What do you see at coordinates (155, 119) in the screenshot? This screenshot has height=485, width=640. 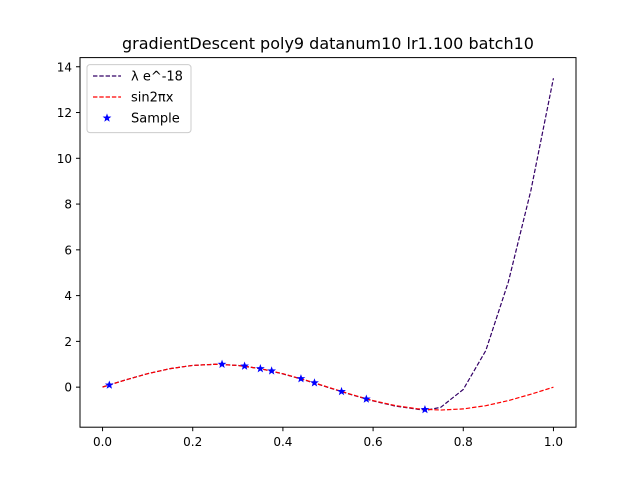 I see `legend-label-sample: Sample` at bounding box center [155, 119].